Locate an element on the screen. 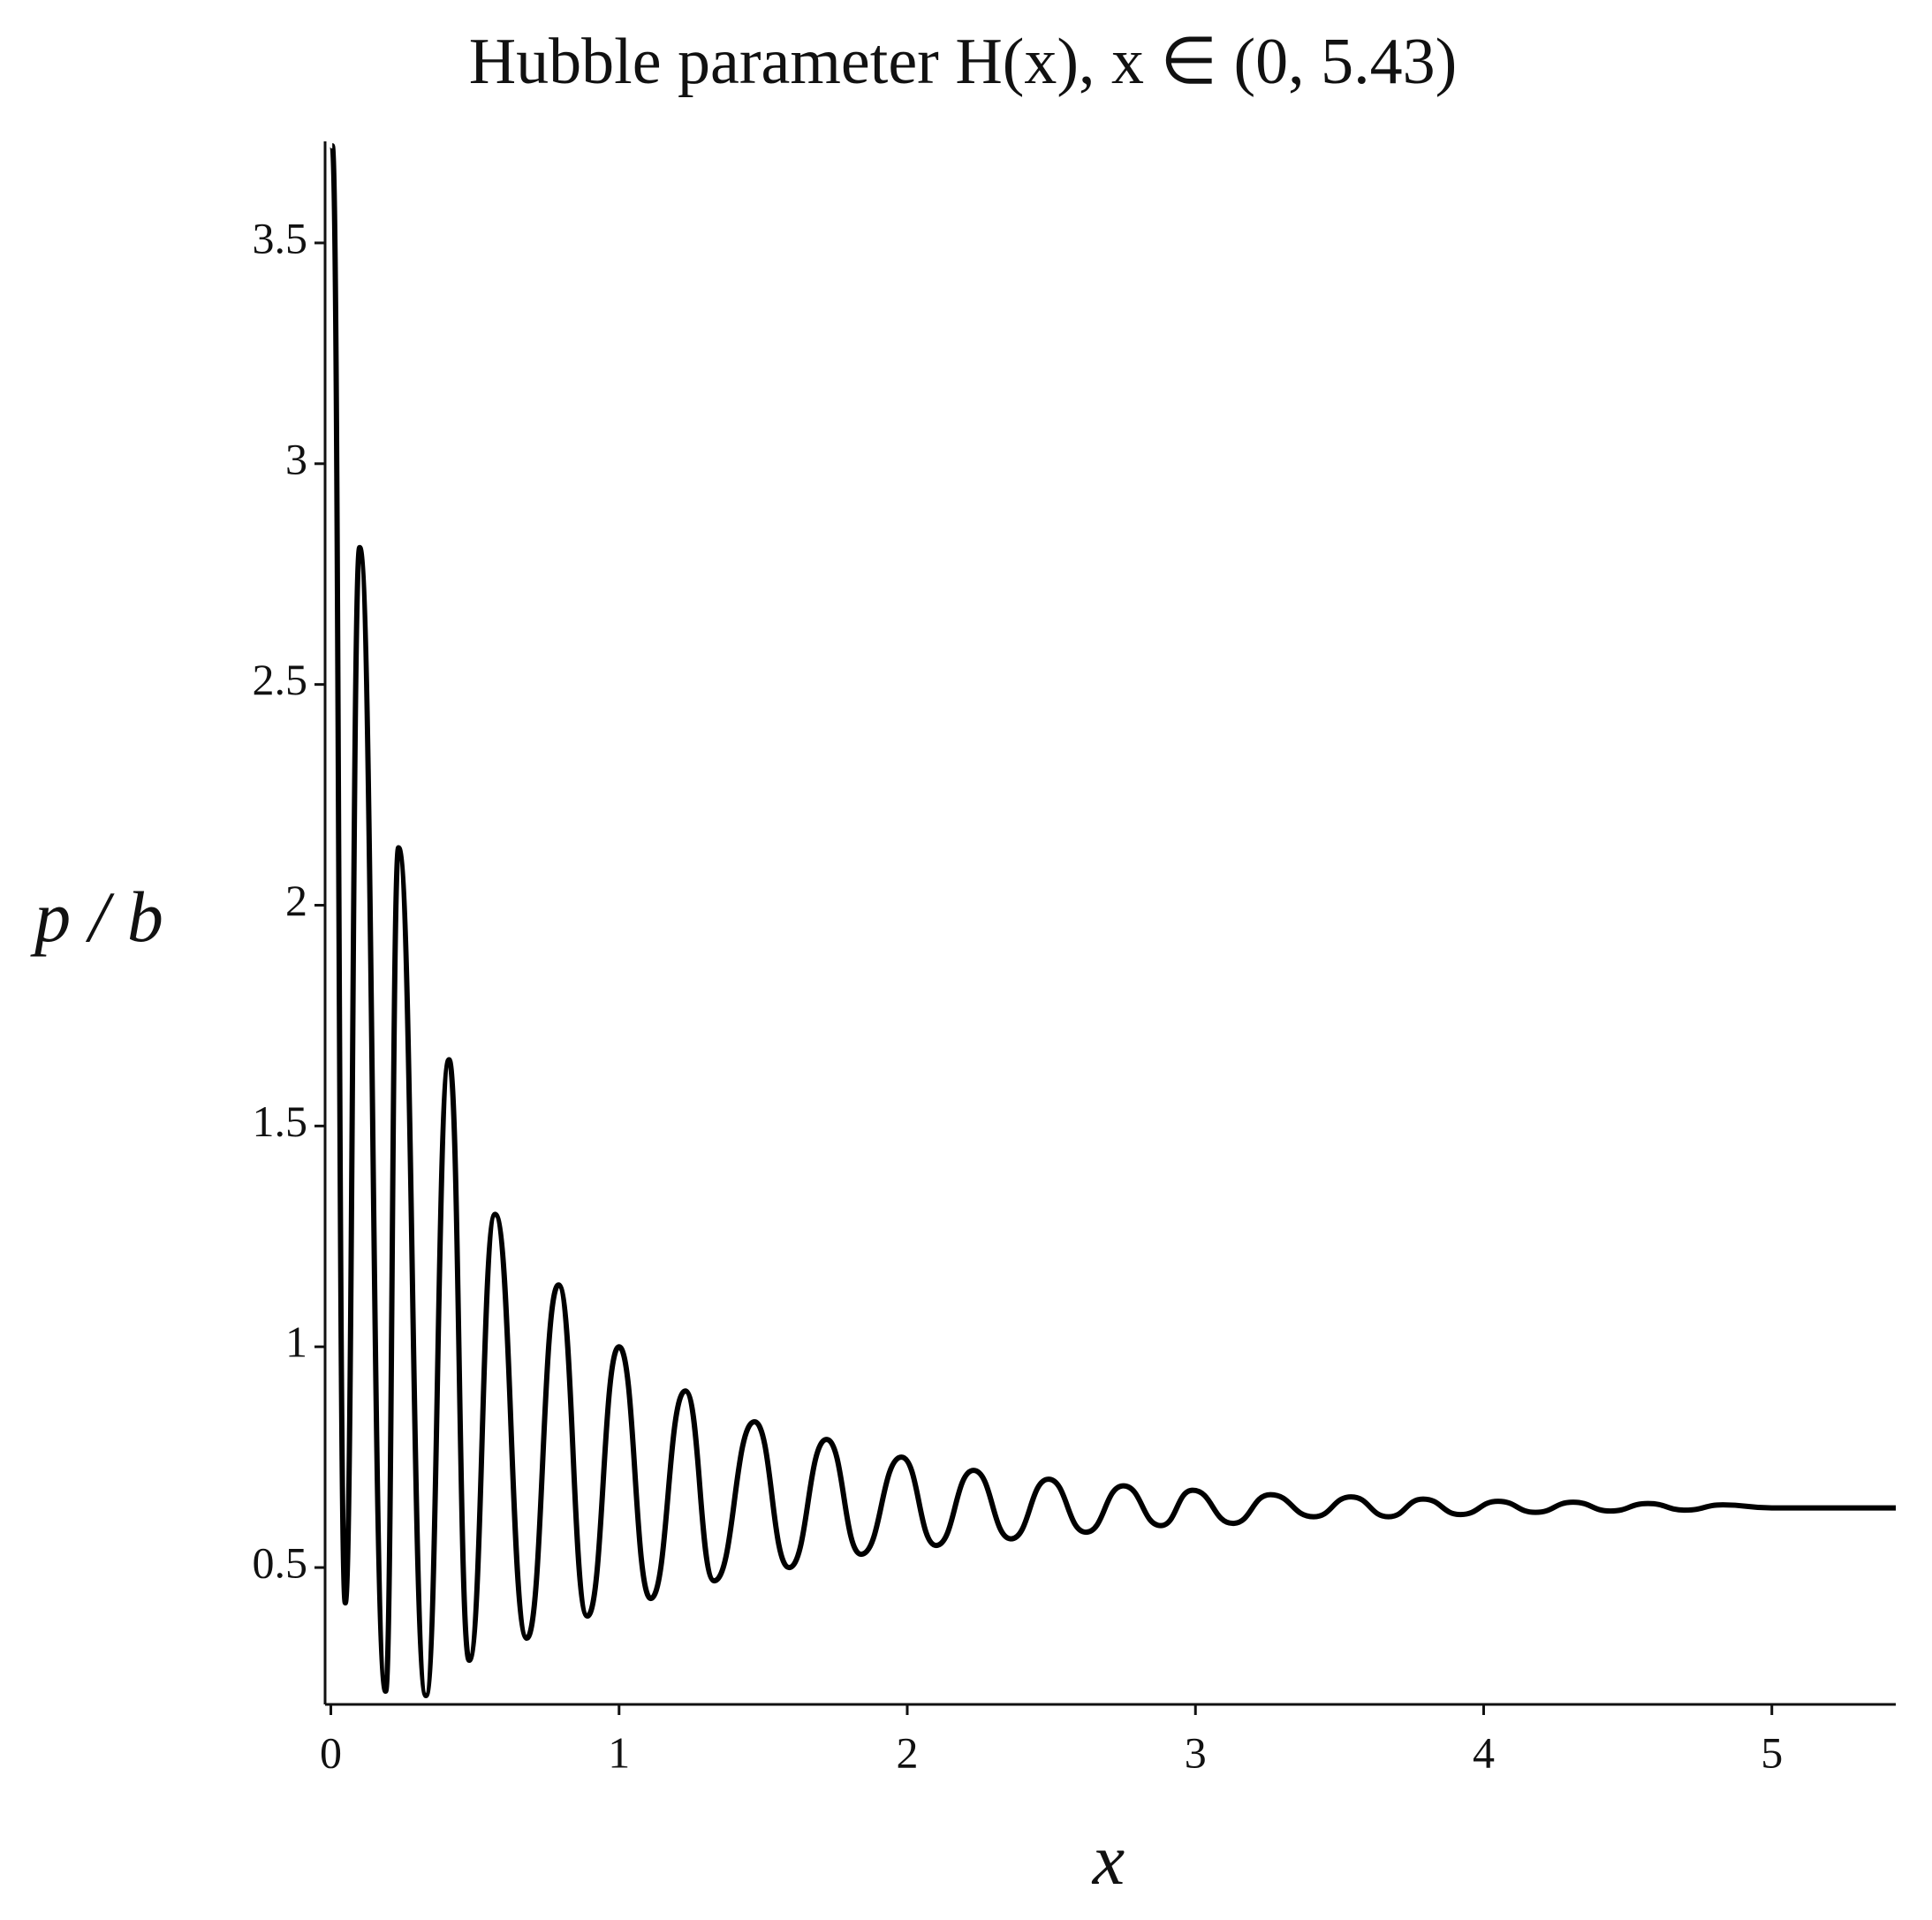 Image resolution: width=1932 pixels, height=1920 pixels. x-tick-label: 5 is located at coordinates (1772, 1752).